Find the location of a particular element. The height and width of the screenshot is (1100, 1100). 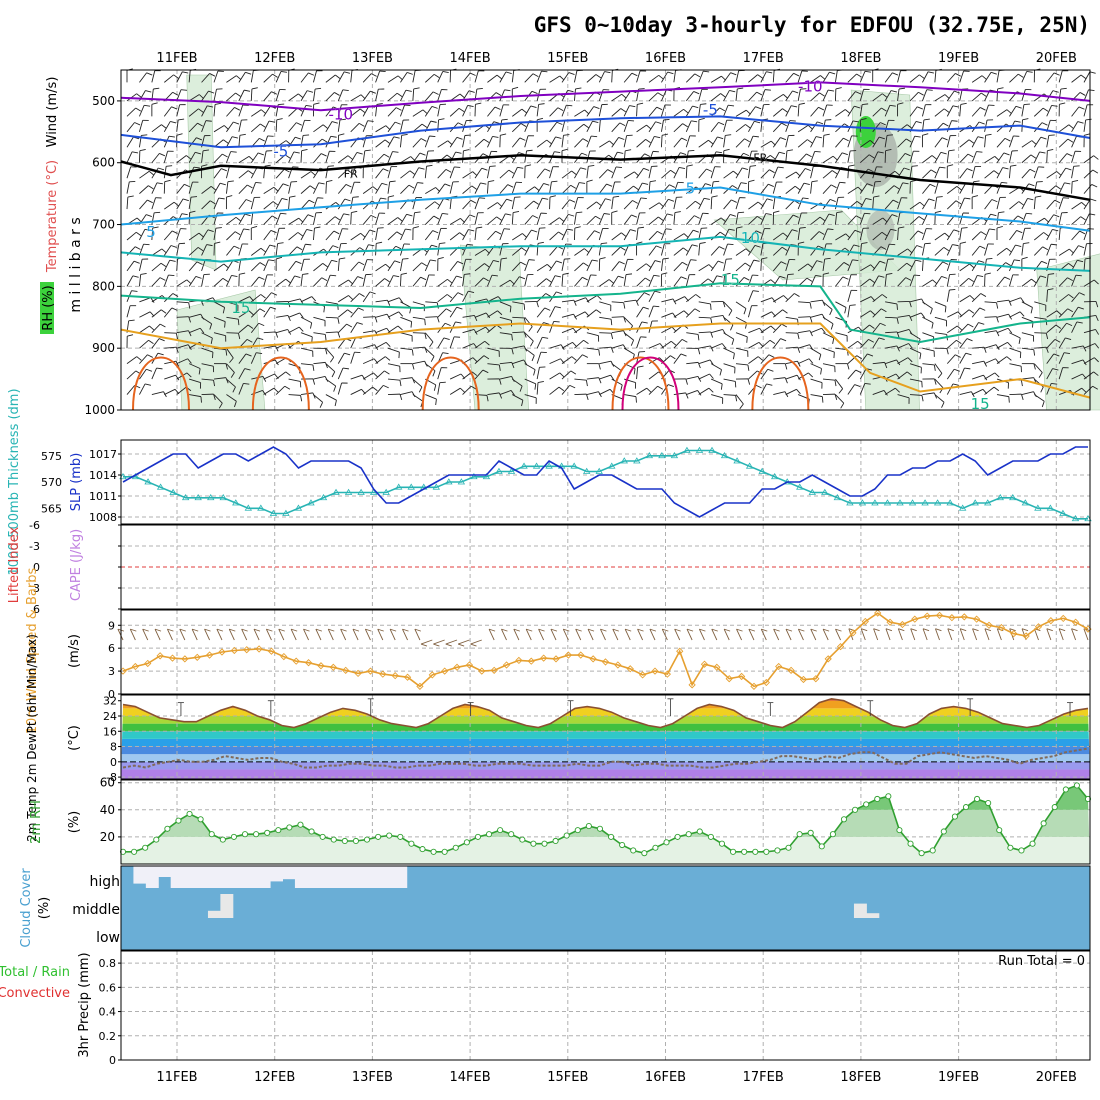

temp-tick-label: 16 is located at coordinates (110, 731).